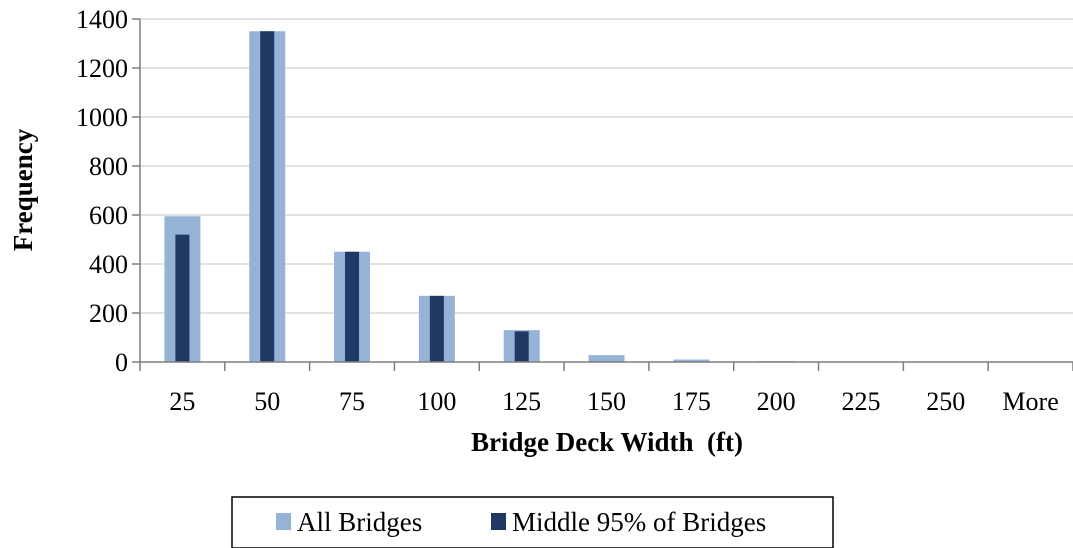  Describe the element at coordinates (182, 401) in the screenshot. I see `x-tick-label: 25` at that location.